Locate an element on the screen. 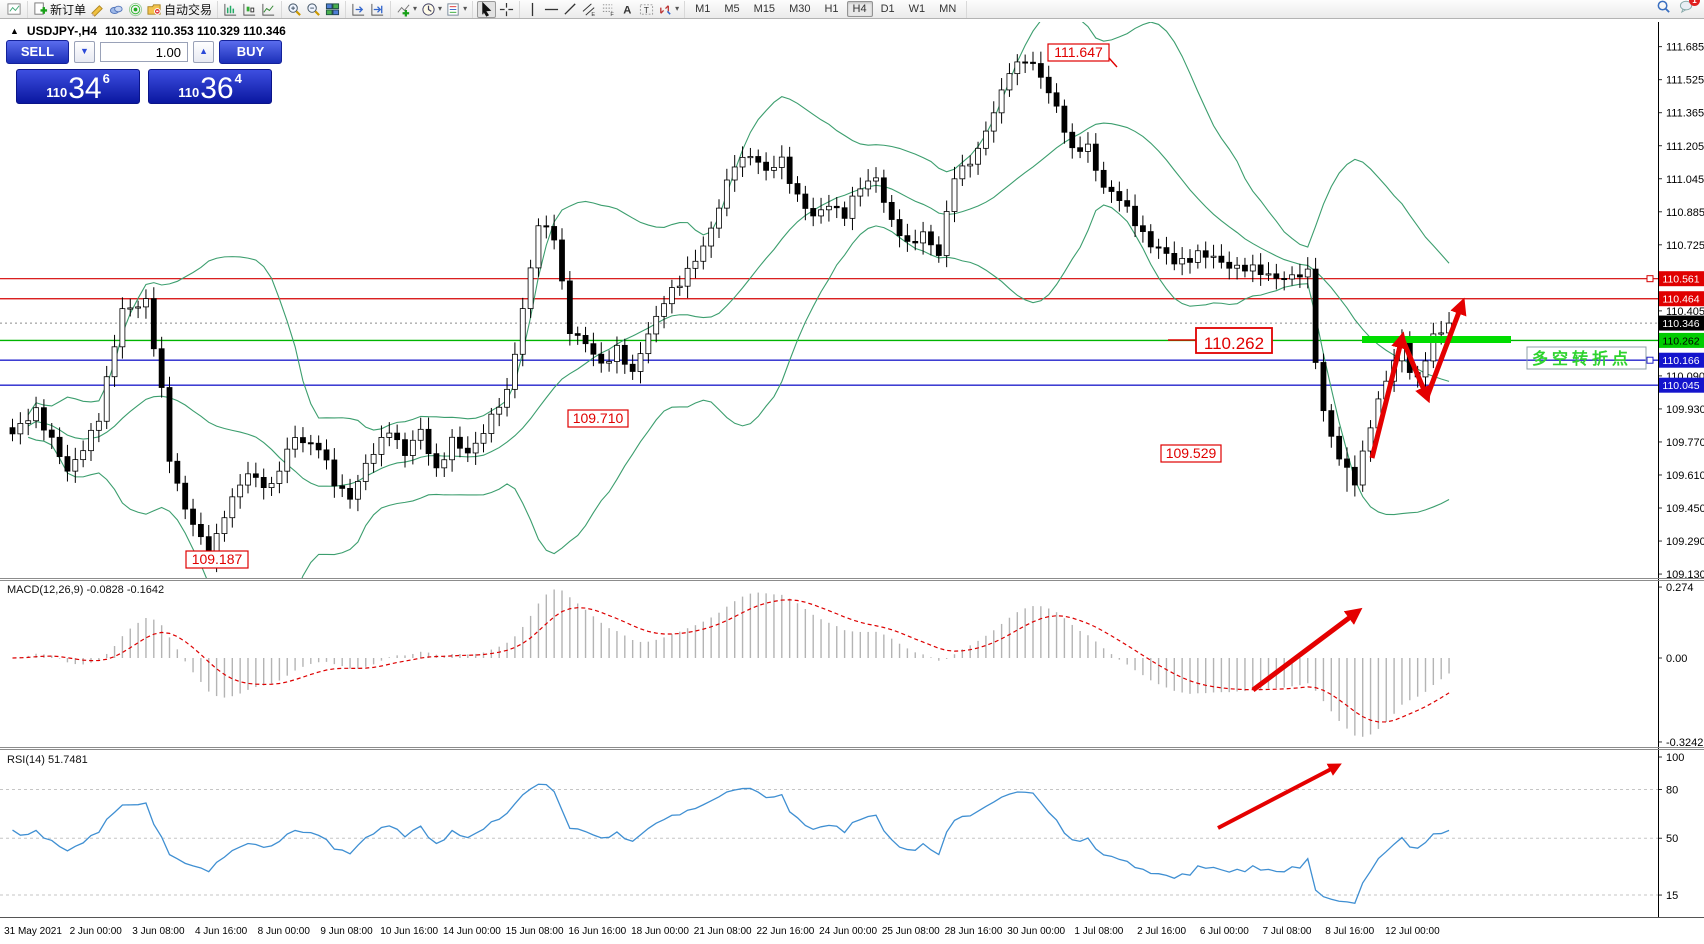  trend-line-button is located at coordinates (570, 9).